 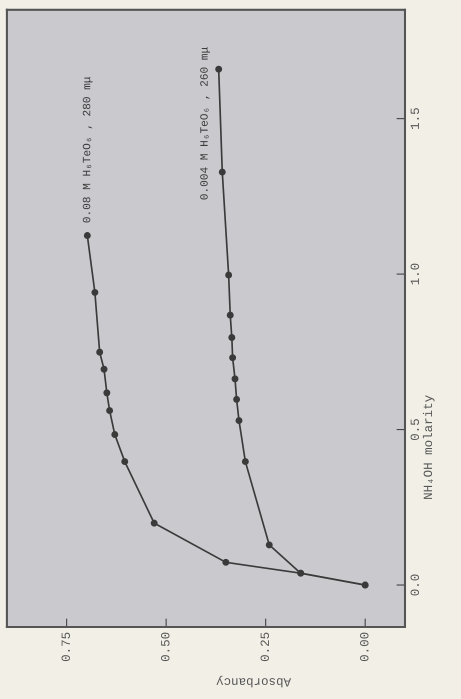 I want to click on text: 0.004 M H₆TeO₆ , 260 mμ, so click(x=205, y=123).